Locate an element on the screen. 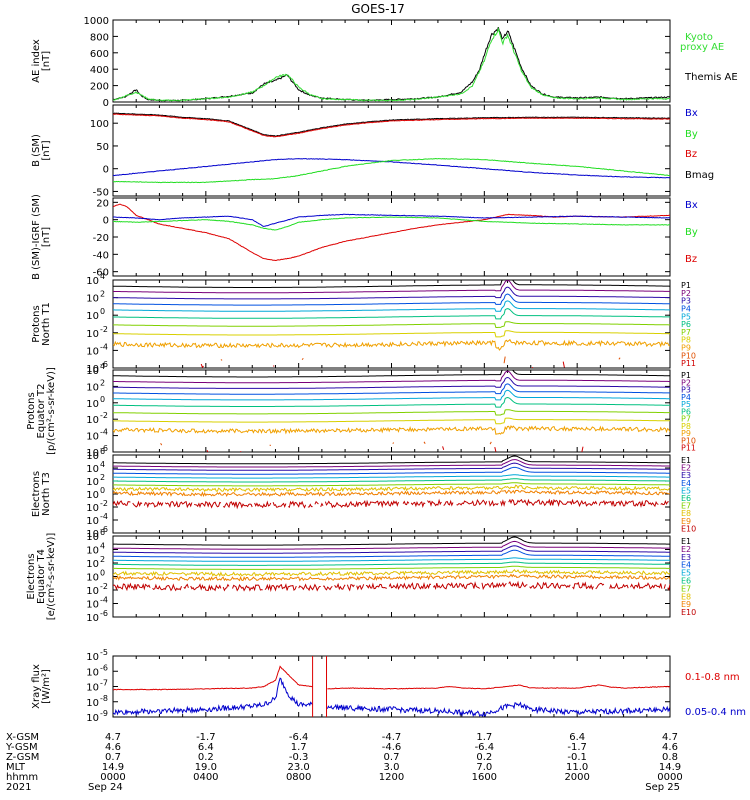 This screenshot has width=750, height=800. y-tick-label: 0 is located at coordinates (106, 170).